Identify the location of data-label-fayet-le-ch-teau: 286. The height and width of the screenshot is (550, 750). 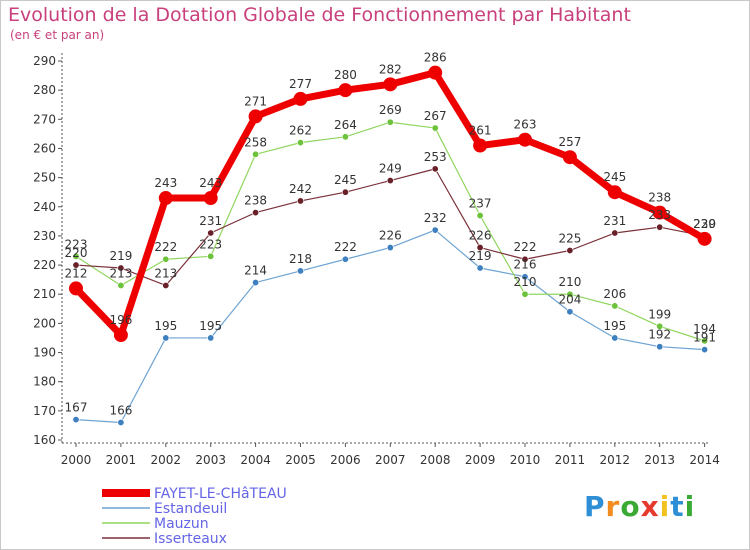
(435, 58).